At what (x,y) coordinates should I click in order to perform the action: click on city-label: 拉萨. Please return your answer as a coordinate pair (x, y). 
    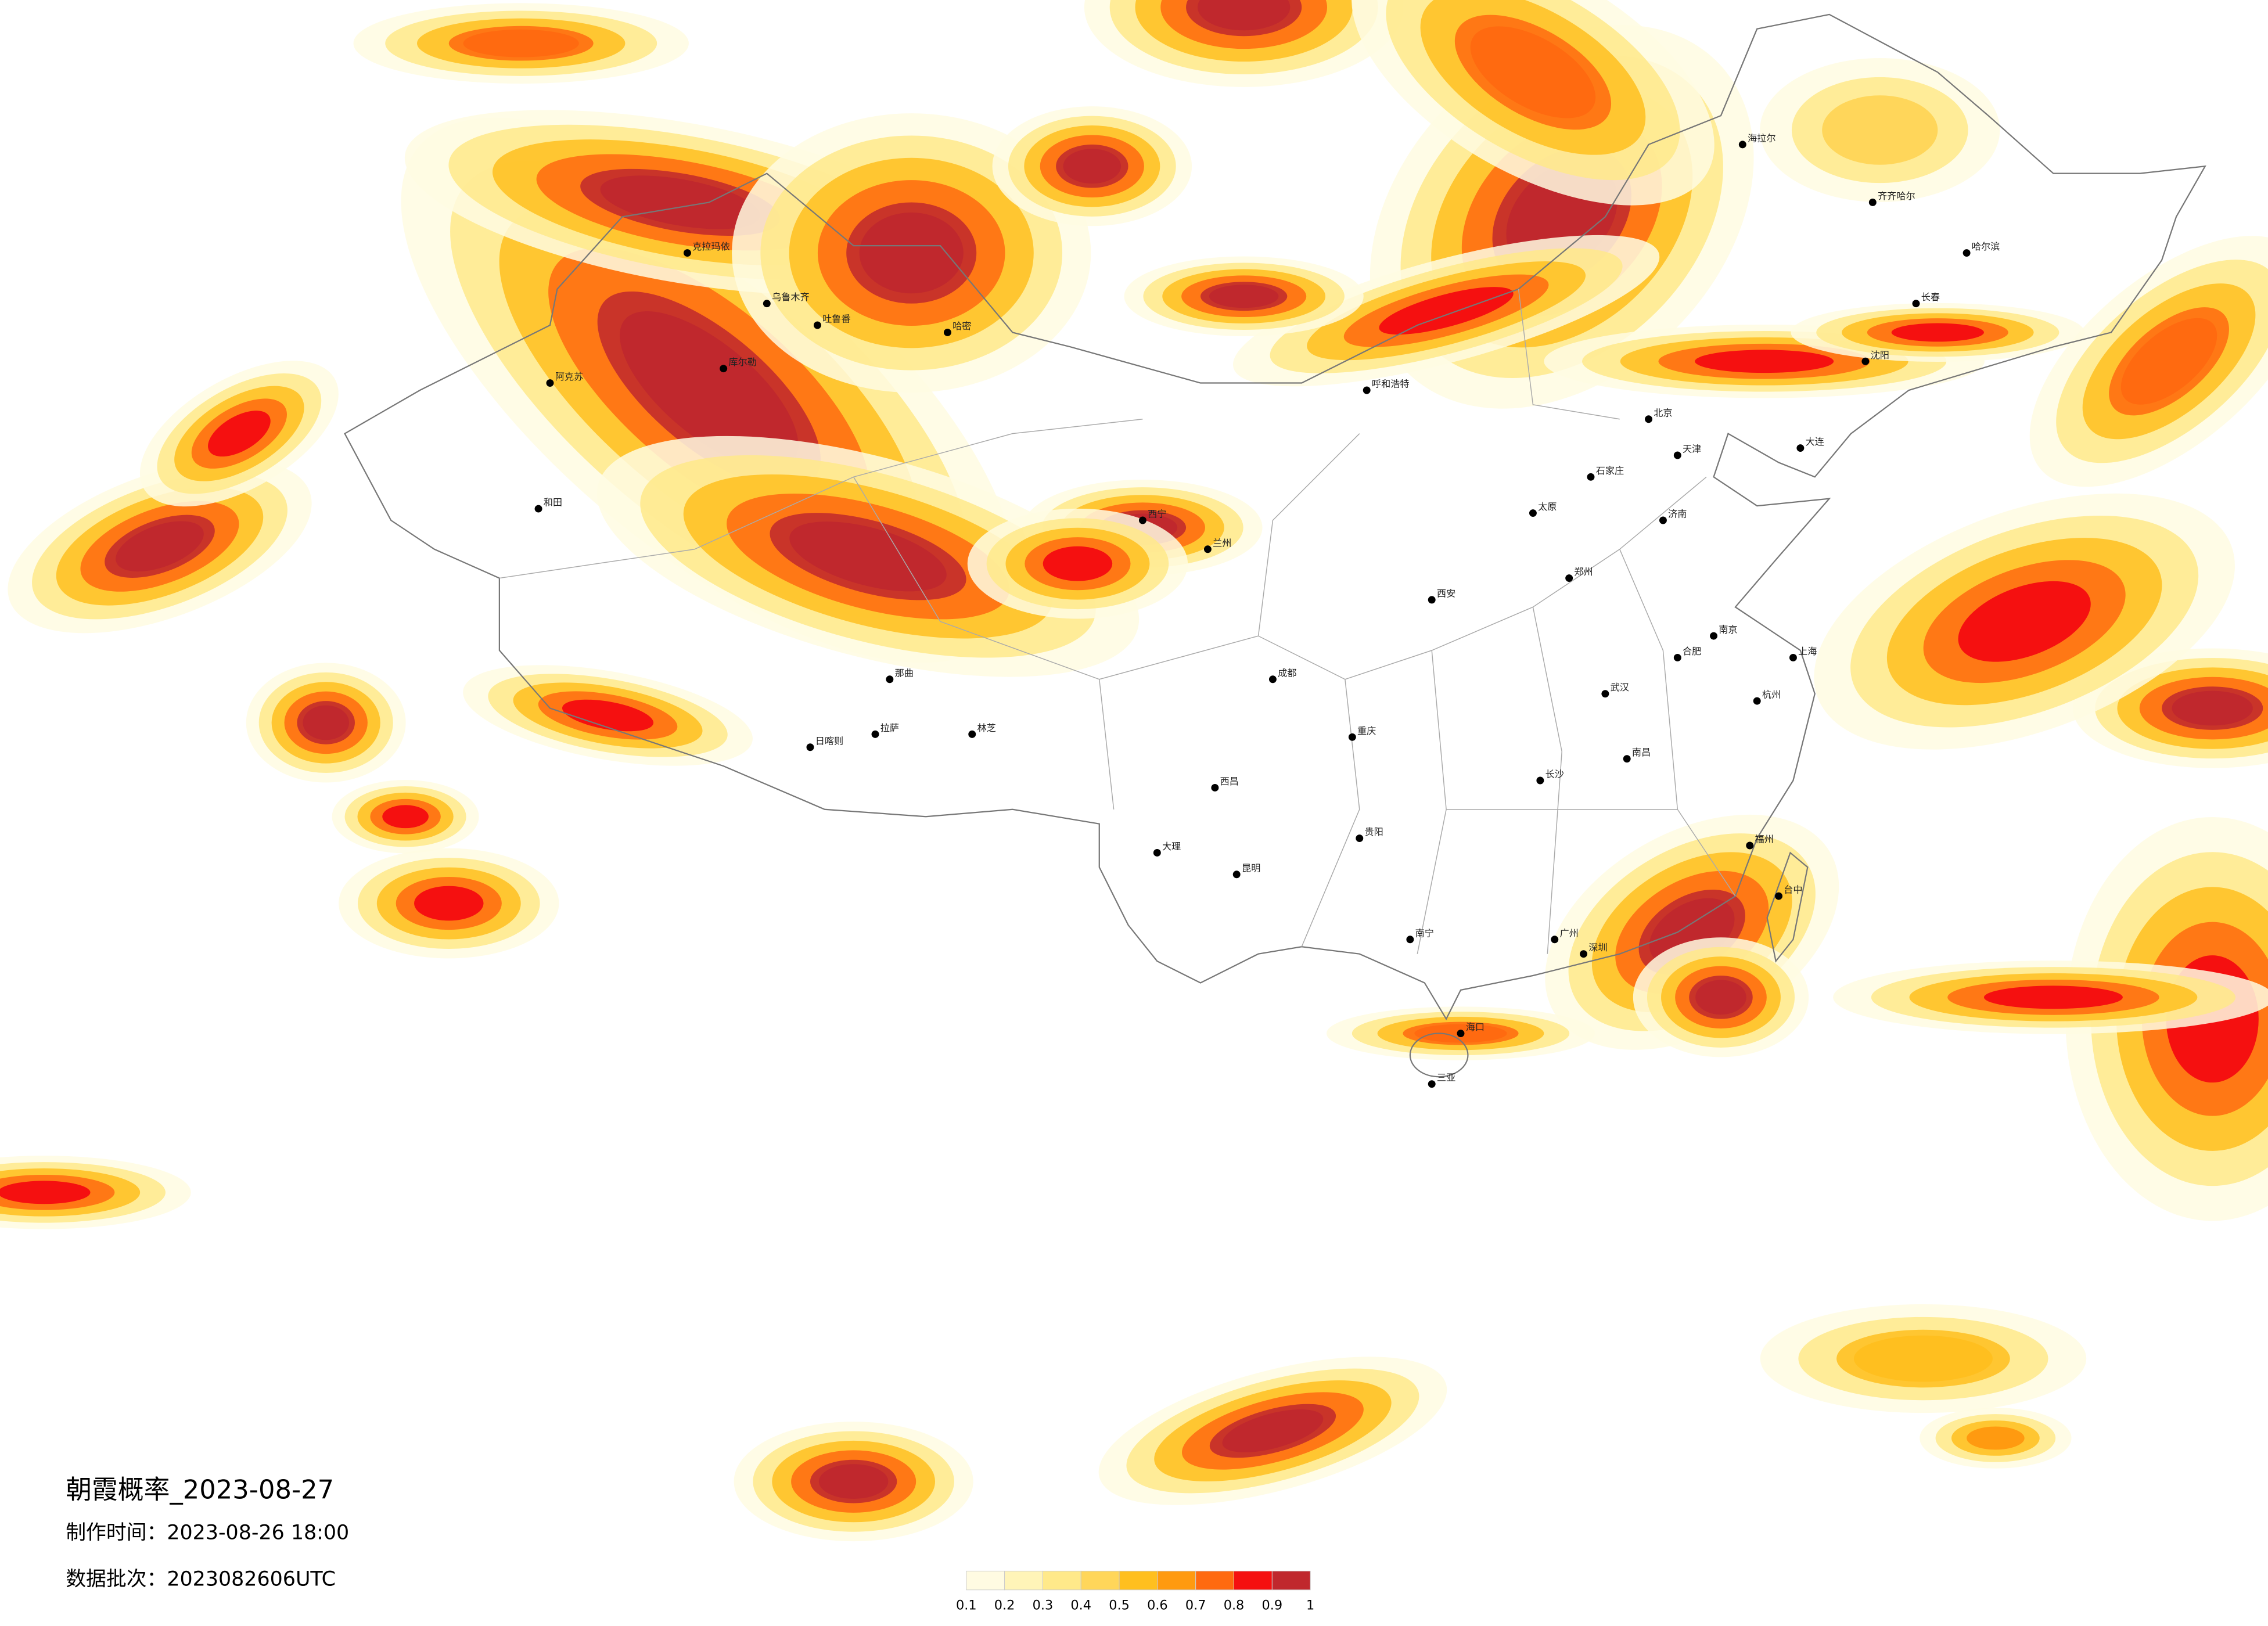
    Looking at the image, I should click on (889, 728).